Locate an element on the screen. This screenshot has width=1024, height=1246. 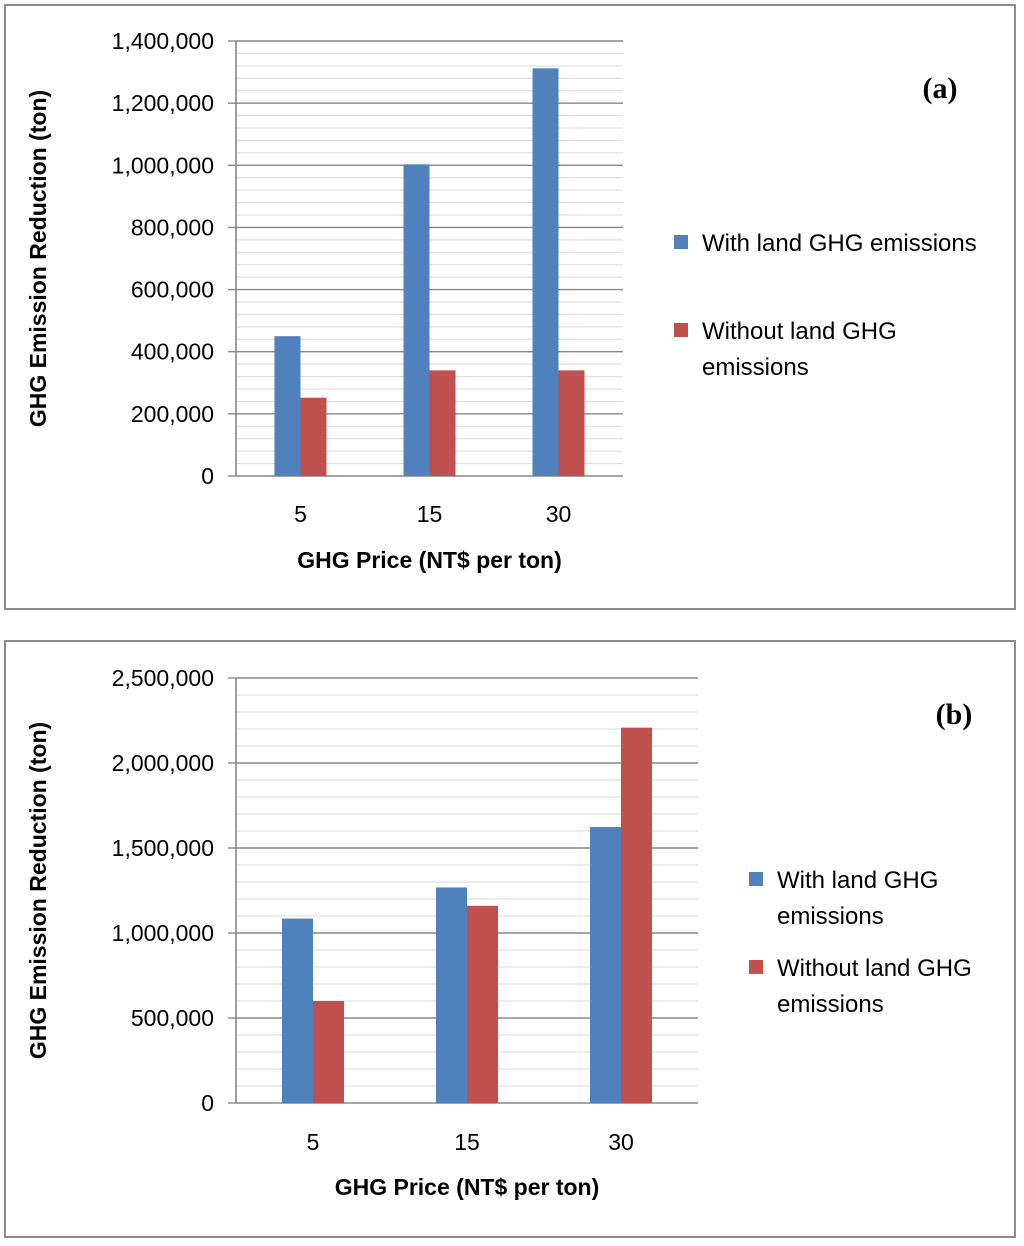
y-tick-label: 1,400,000 is located at coordinates (163, 41).